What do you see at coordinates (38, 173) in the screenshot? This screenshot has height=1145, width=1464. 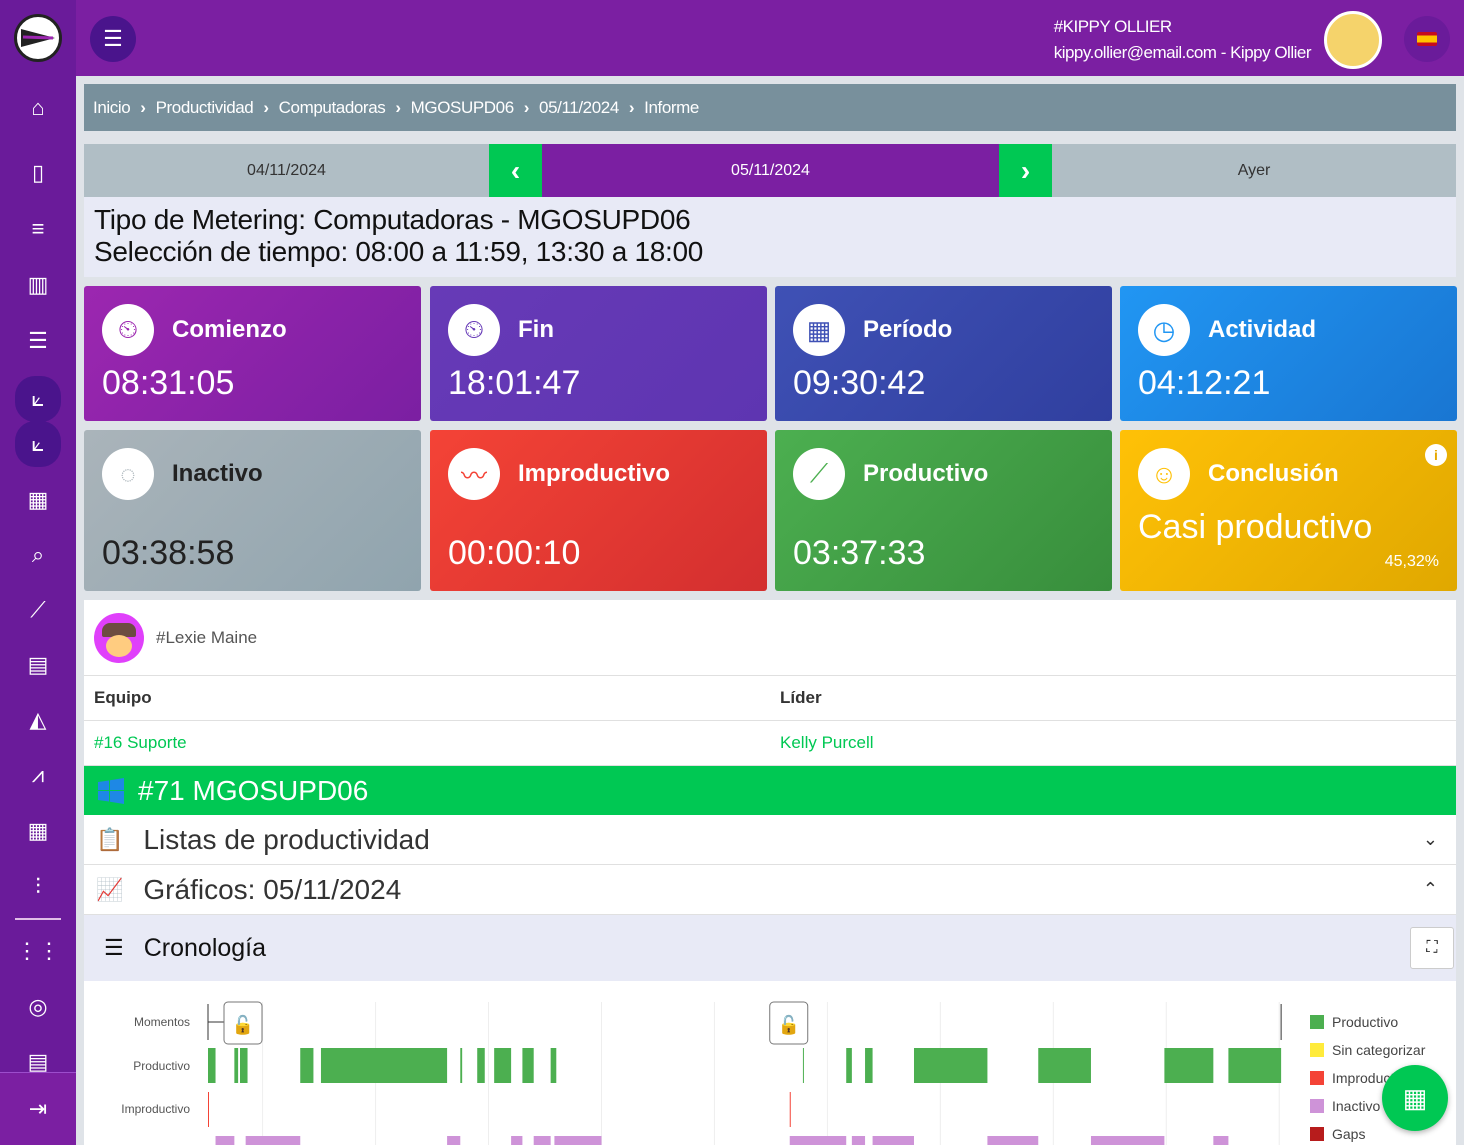 I see `sidebar-item-1: ▯` at bounding box center [38, 173].